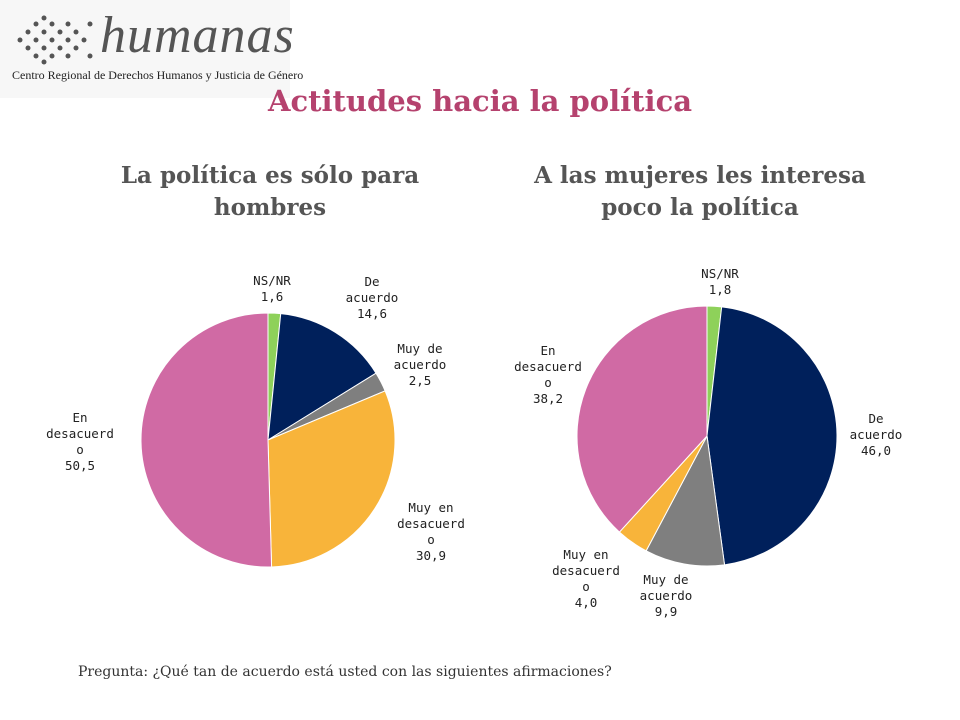 The height and width of the screenshot is (720, 960). I want to click on slice-value-label: 2,5, so click(420, 380).